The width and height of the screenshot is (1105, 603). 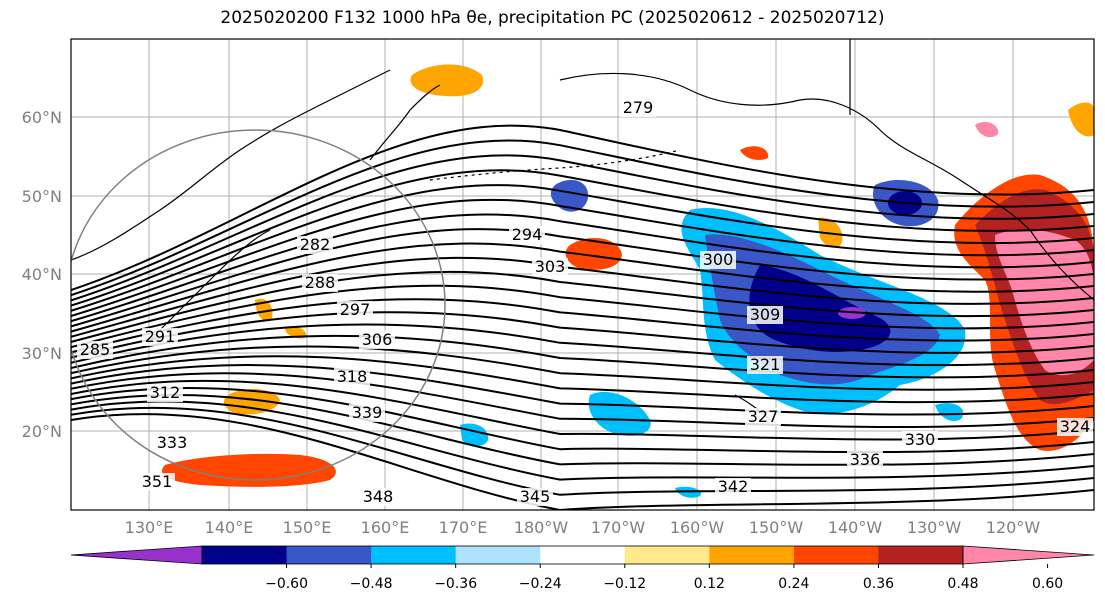 I want to click on contour-label: 312, so click(x=165, y=392).